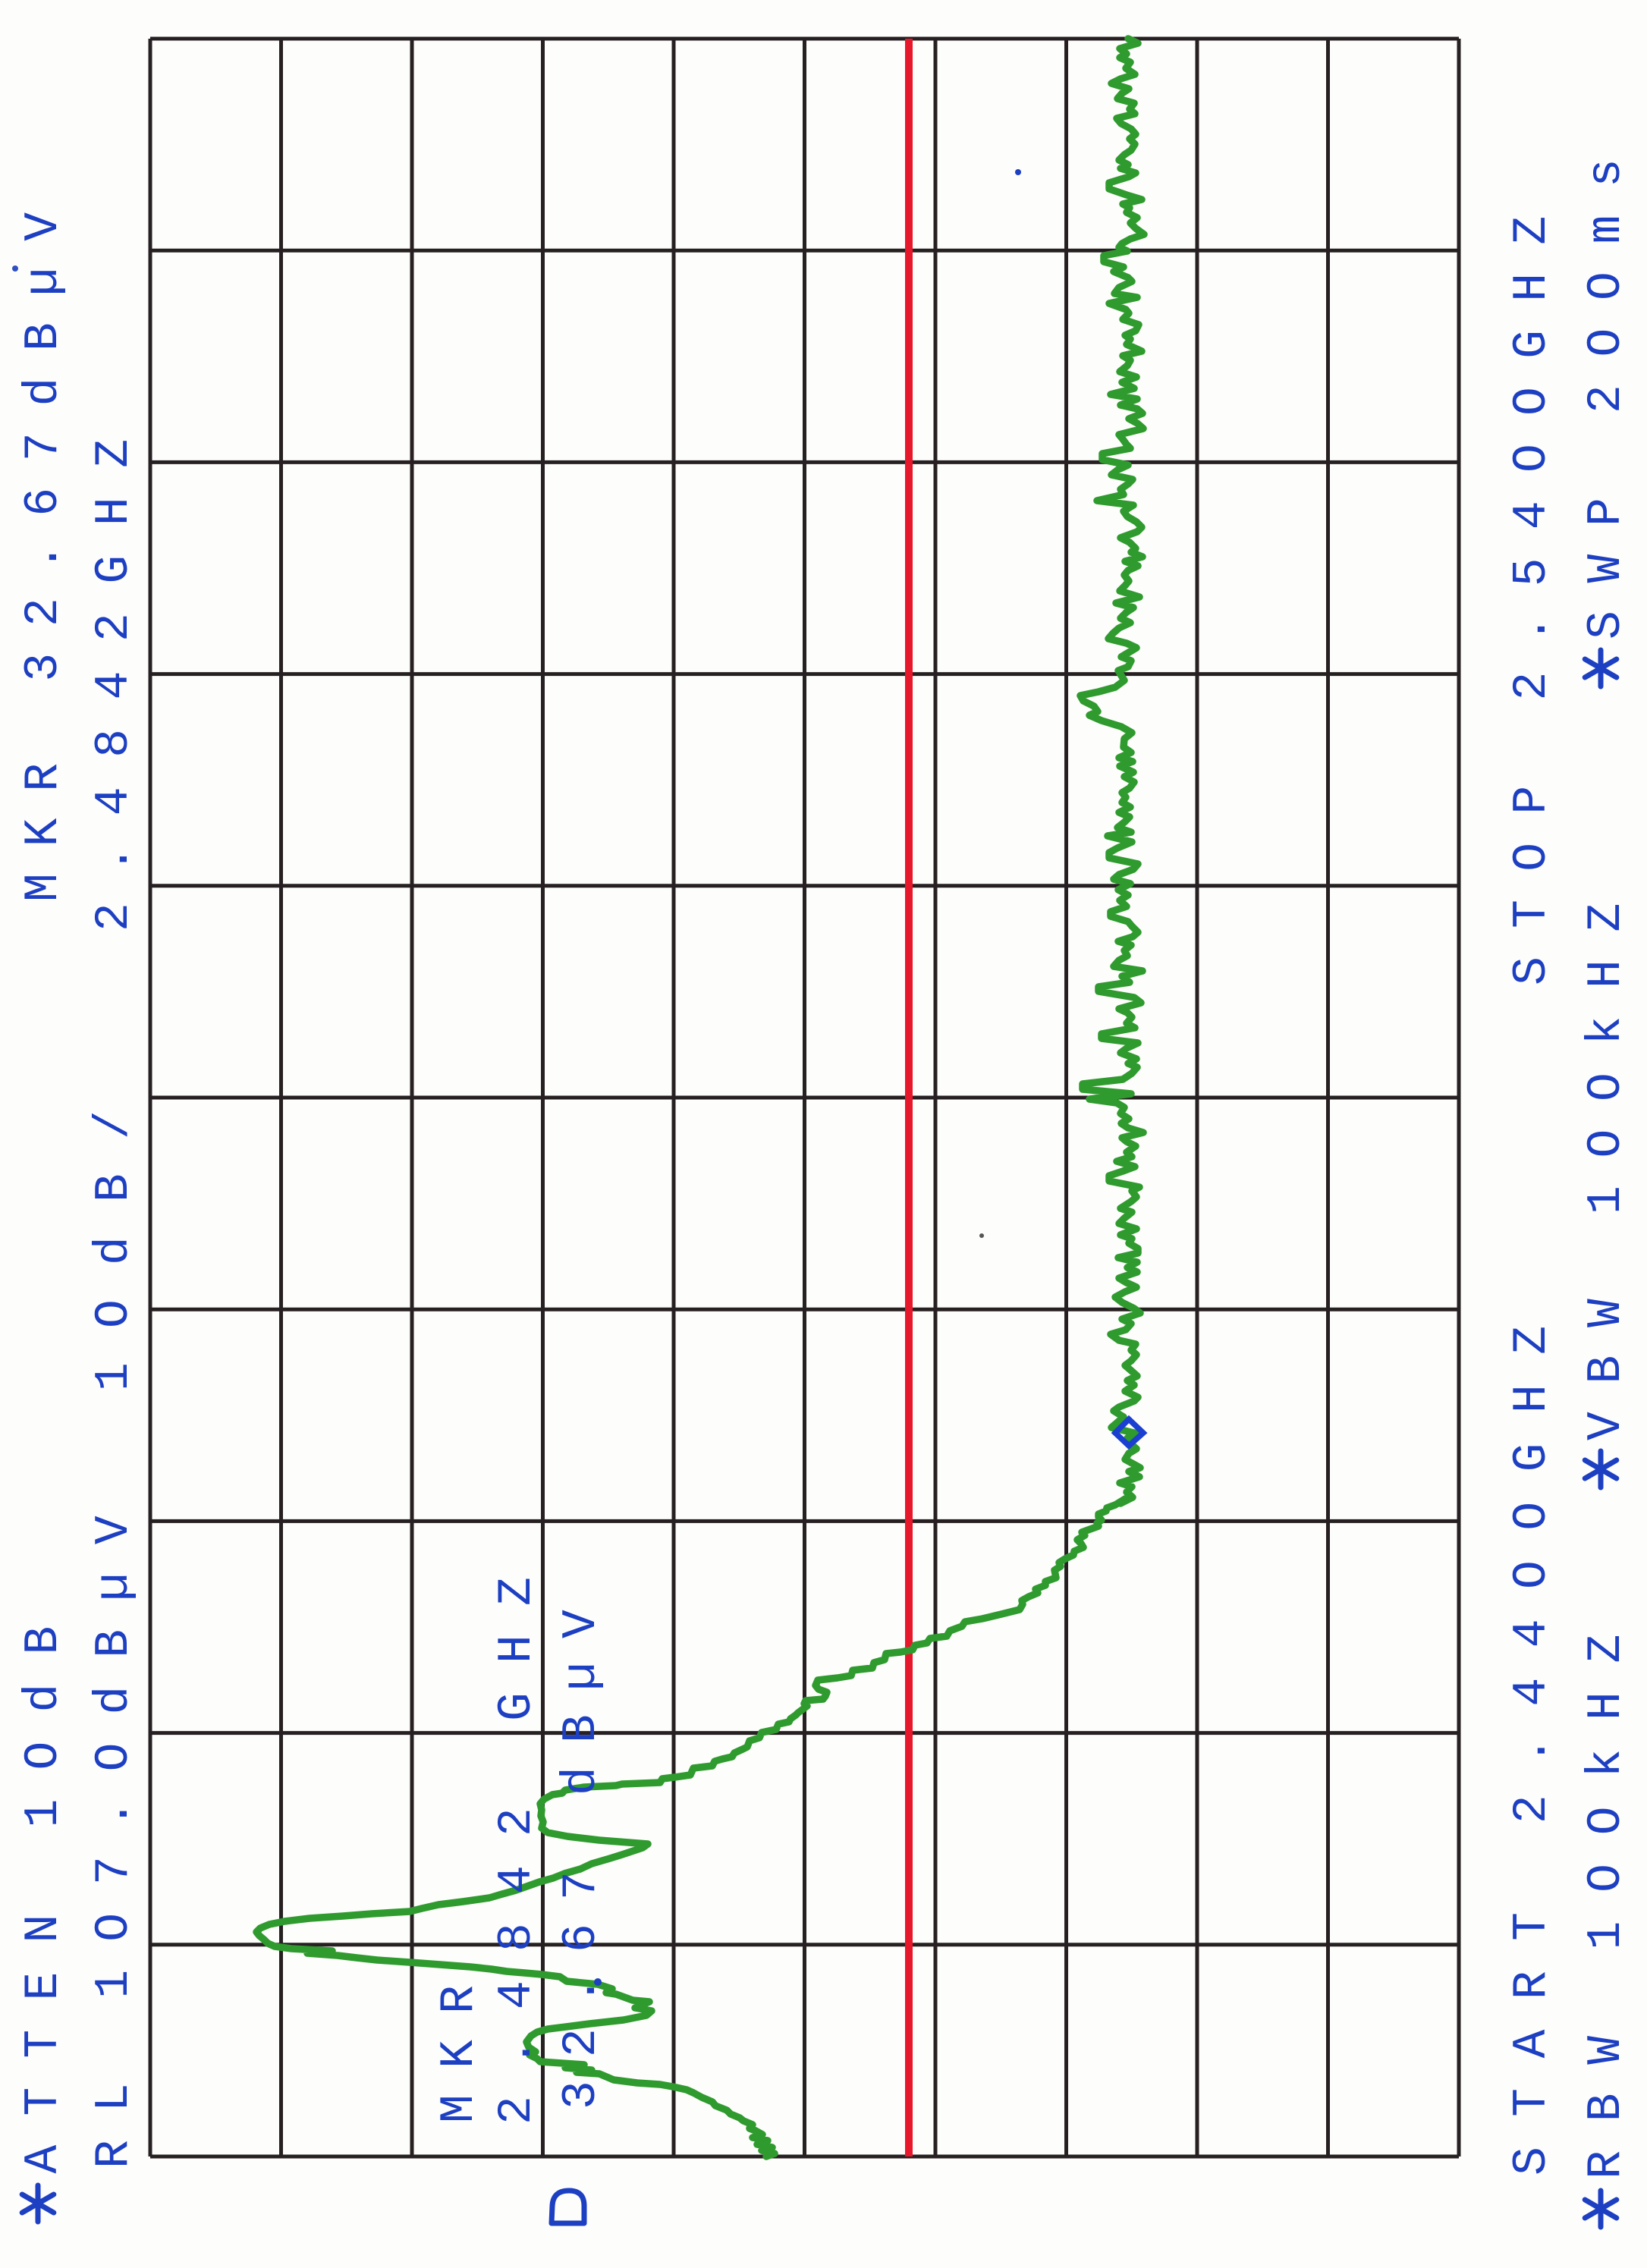 The width and height of the screenshot is (1647, 2268). Describe the element at coordinates (114, 1233) in the screenshot. I see `svg-text: 1OdB/` at that location.